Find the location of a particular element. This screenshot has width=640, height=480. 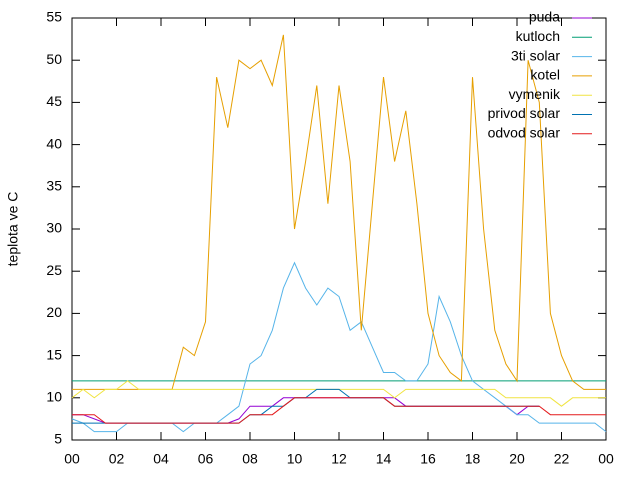

y-tick-label: 15 is located at coordinates (54, 354).